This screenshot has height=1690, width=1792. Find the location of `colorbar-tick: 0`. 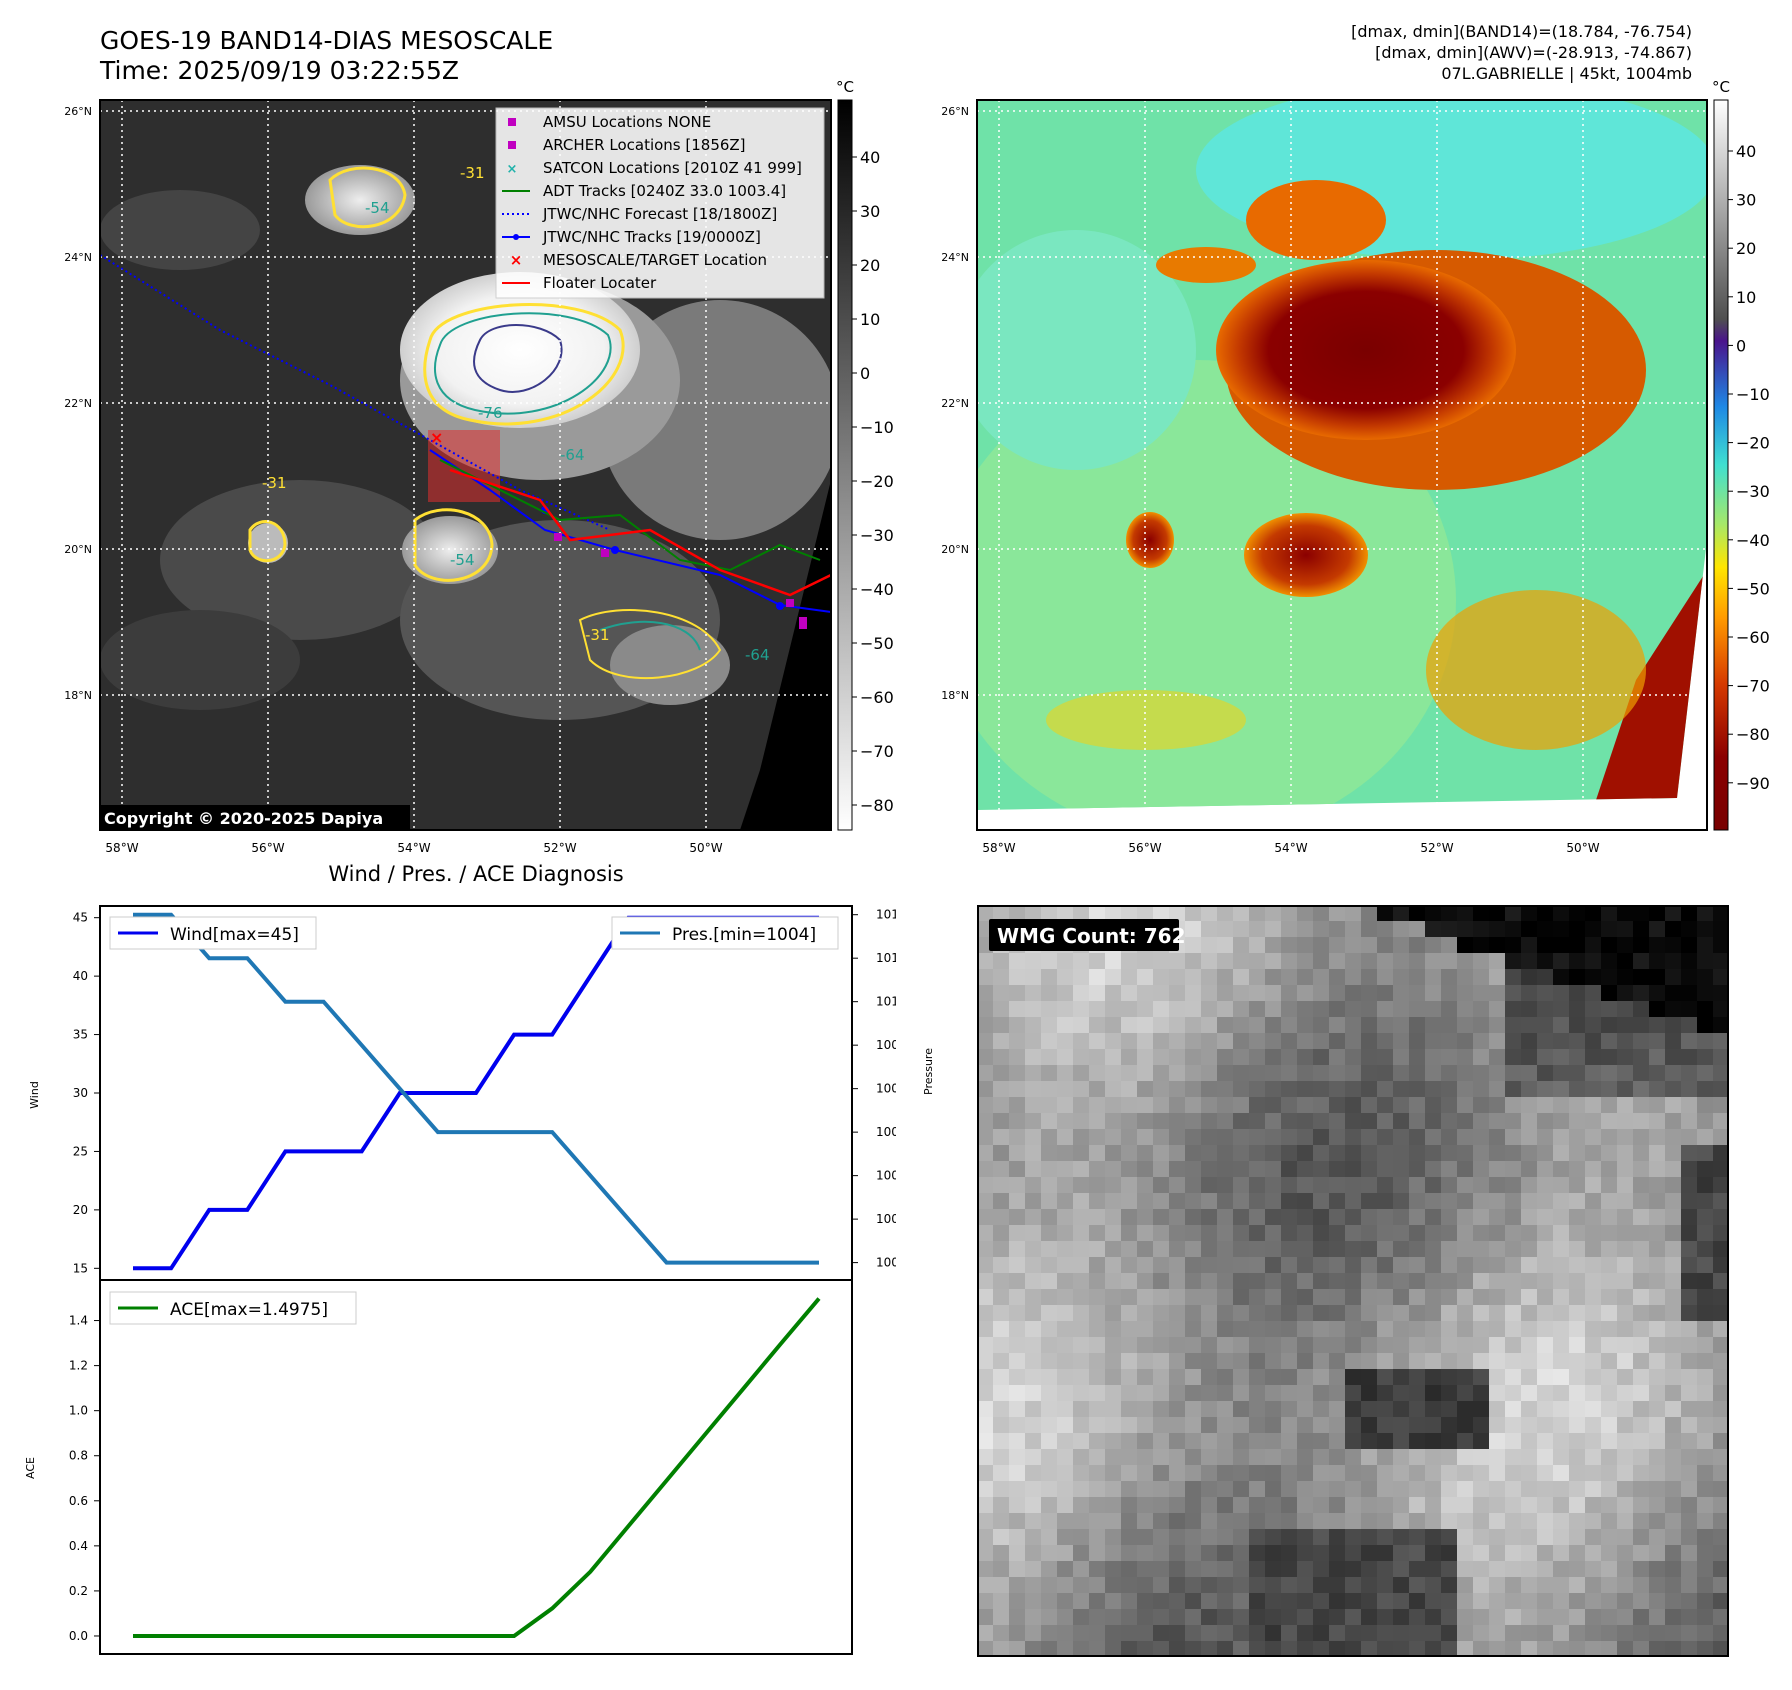

colorbar-tick: 0 is located at coordinates (865, 373).